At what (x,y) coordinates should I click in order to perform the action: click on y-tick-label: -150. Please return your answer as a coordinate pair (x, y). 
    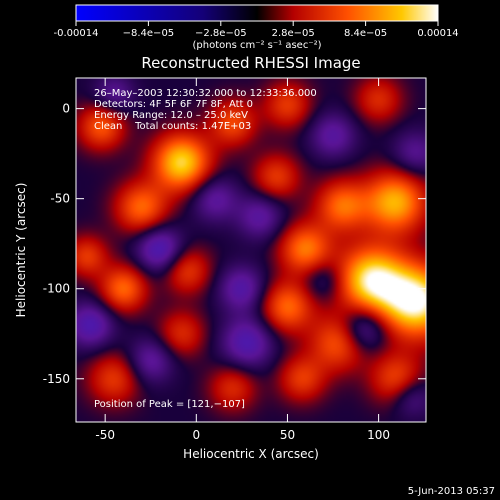
    Looking at the image, I should click on (56, 379).